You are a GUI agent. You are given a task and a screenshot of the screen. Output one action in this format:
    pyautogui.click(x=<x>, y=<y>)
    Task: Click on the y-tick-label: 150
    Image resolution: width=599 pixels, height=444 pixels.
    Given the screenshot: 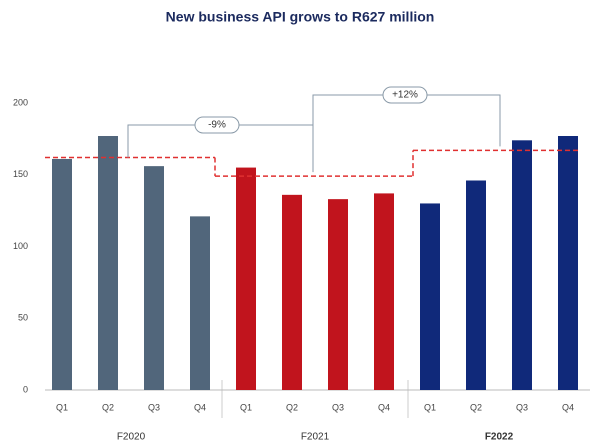 What is the action you would take?
    pyautogui.click(x=20, y=174)
    